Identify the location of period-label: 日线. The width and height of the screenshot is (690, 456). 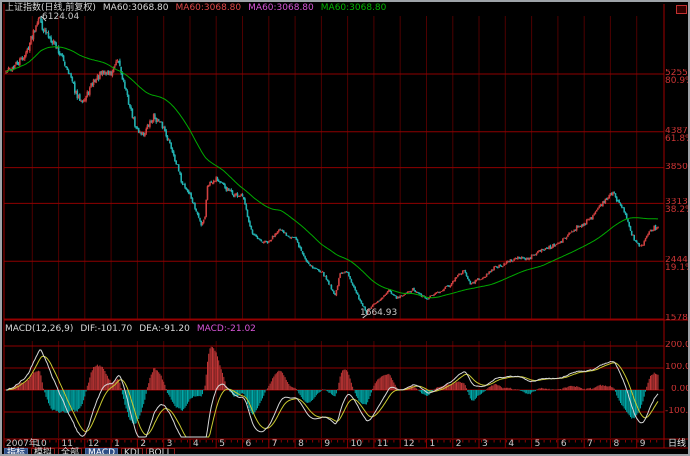
(677, 444).